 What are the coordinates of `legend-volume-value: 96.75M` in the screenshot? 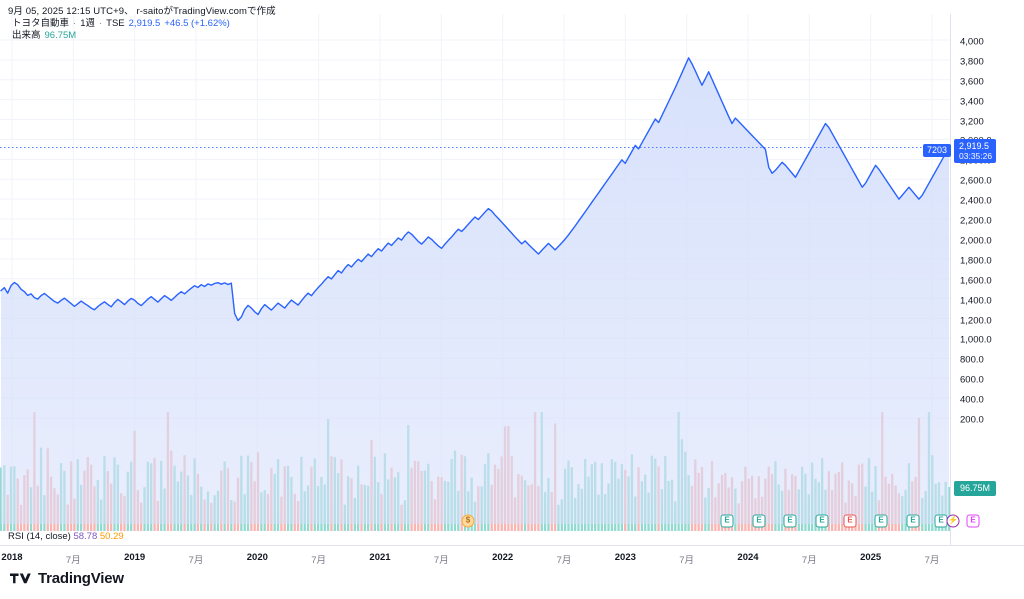 It's located at (60, 35).